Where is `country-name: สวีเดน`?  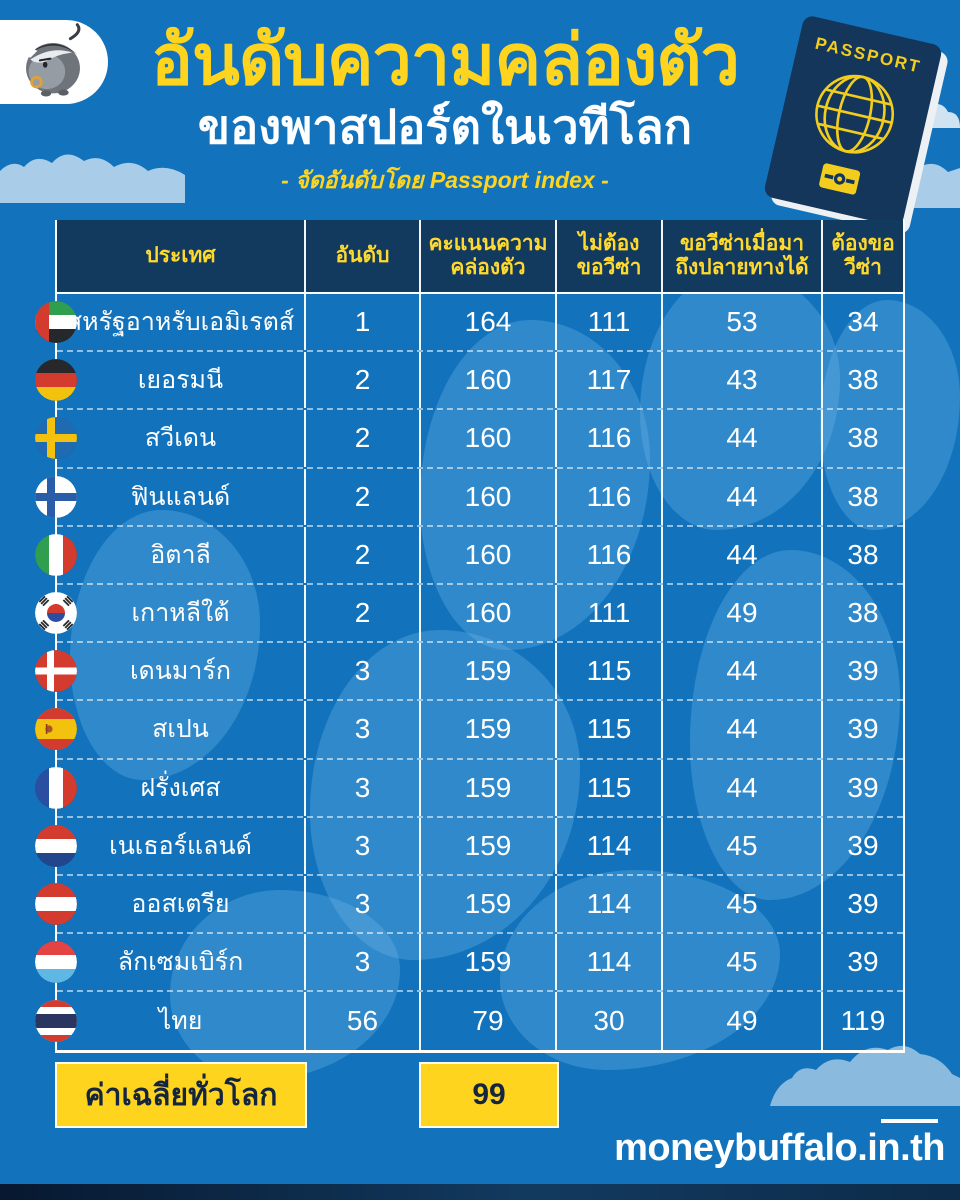 country-name: สวีเดน is located at coordinates (181, 438).